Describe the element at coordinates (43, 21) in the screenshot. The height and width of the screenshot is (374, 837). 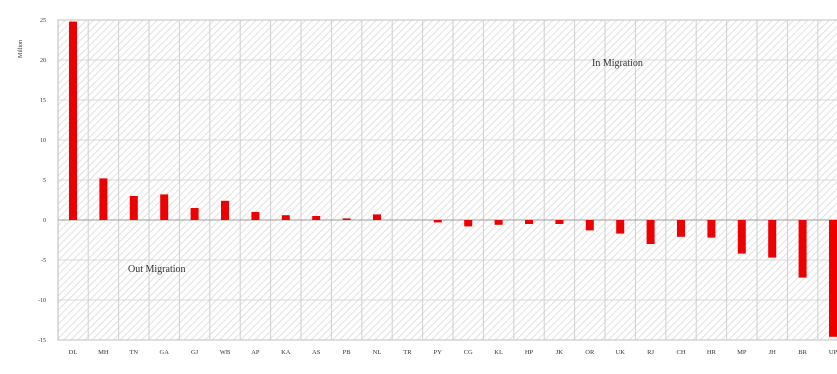
I see `y-tick-label: 25` at that location.